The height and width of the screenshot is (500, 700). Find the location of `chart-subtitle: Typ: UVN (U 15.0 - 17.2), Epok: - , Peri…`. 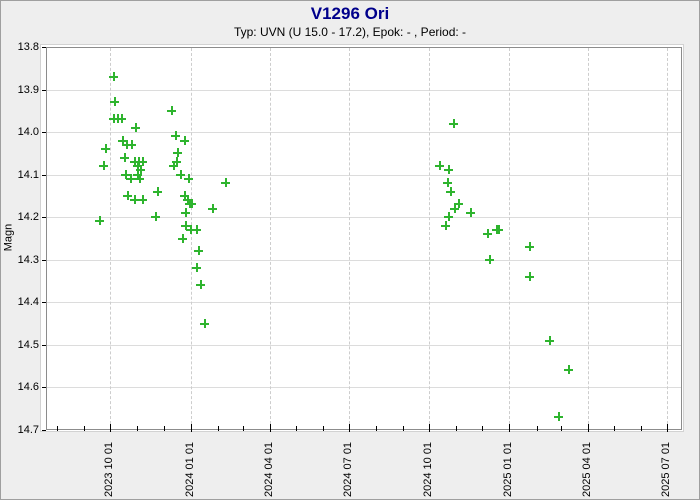

chart-subtitle: Typ: UVN (U 15.0 - 17.2), Epok: - , Peri… is located at coordinates (350, 32).